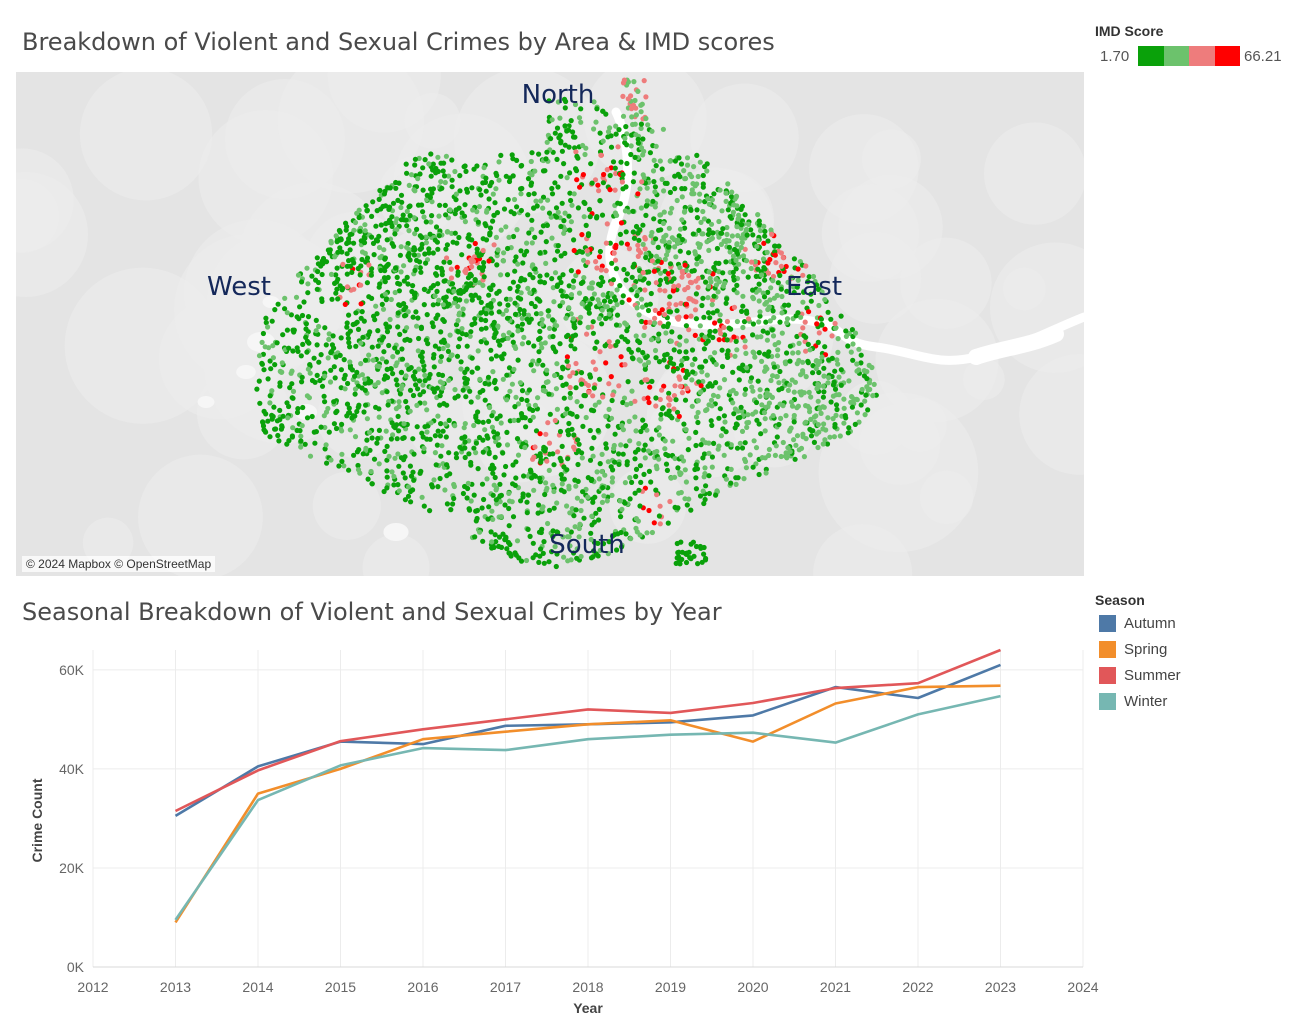 The image size is (1309, 1034). Describe the element at coordinates (1140, 675) in the screenshot. I see `season-legend-item-summer: Summer` at that location.